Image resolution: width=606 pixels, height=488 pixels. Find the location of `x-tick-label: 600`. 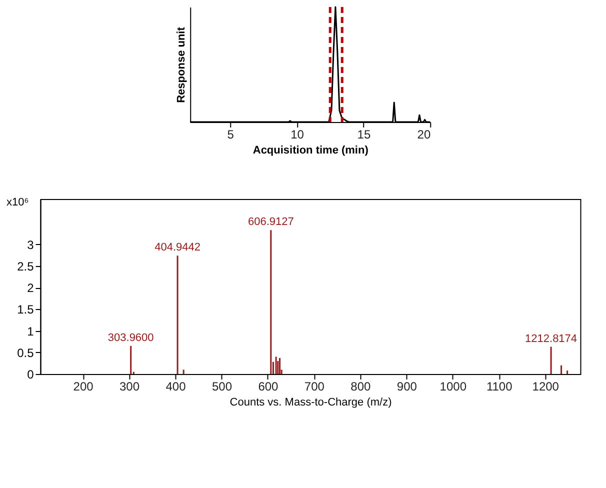

x-tick-label: 600 is located at coordinates (268, 387).